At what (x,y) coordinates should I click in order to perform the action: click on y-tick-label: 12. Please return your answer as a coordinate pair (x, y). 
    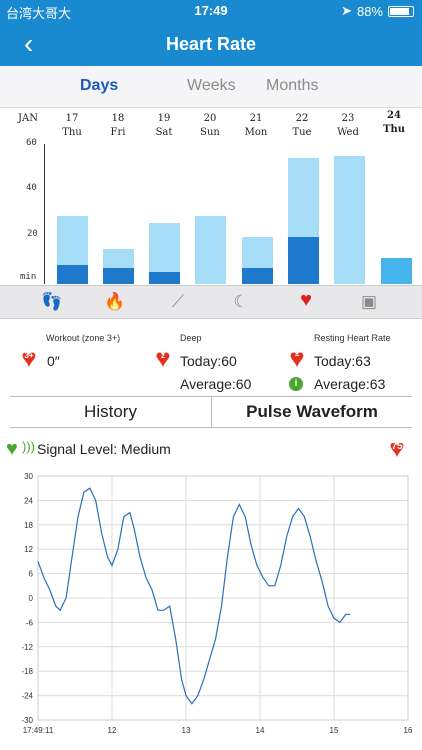
    Looking at the image, I should click on (28, 549).